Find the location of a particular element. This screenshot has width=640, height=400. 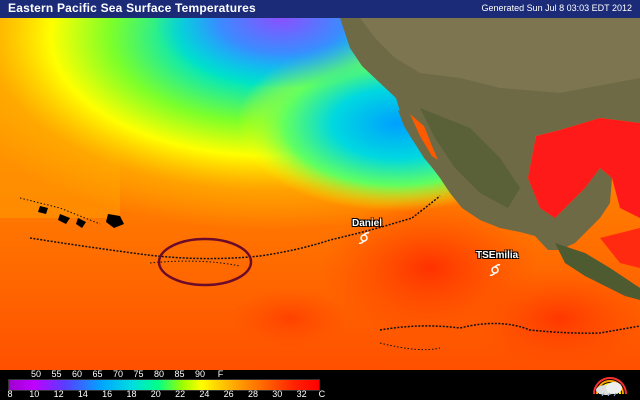

fahrenheit-scale: 50 55 60 65 70 75 80 85 90 F is located at coordinates (200, 374).